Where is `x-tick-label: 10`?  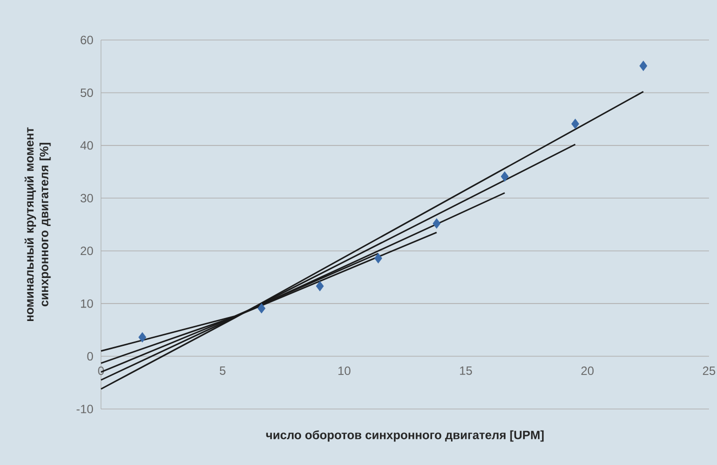 x-tick-label: 10 is located at coordinates (344, 371).